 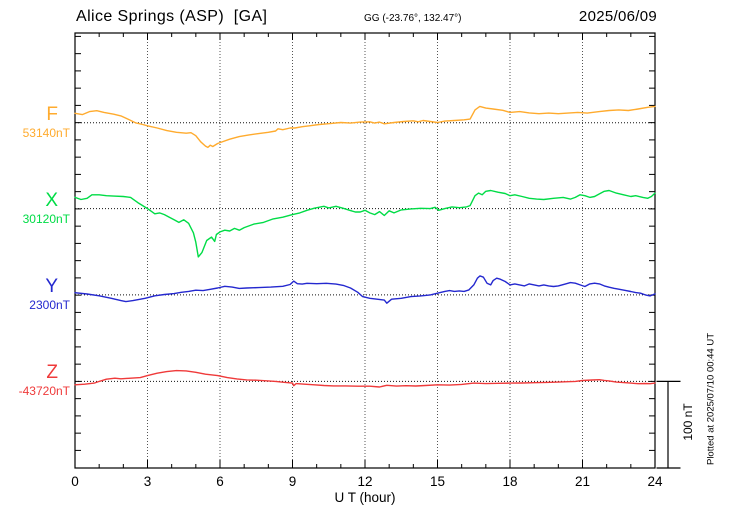 I want to click on channel-base-value-F: 53140nT, so click(x=46, y=132).